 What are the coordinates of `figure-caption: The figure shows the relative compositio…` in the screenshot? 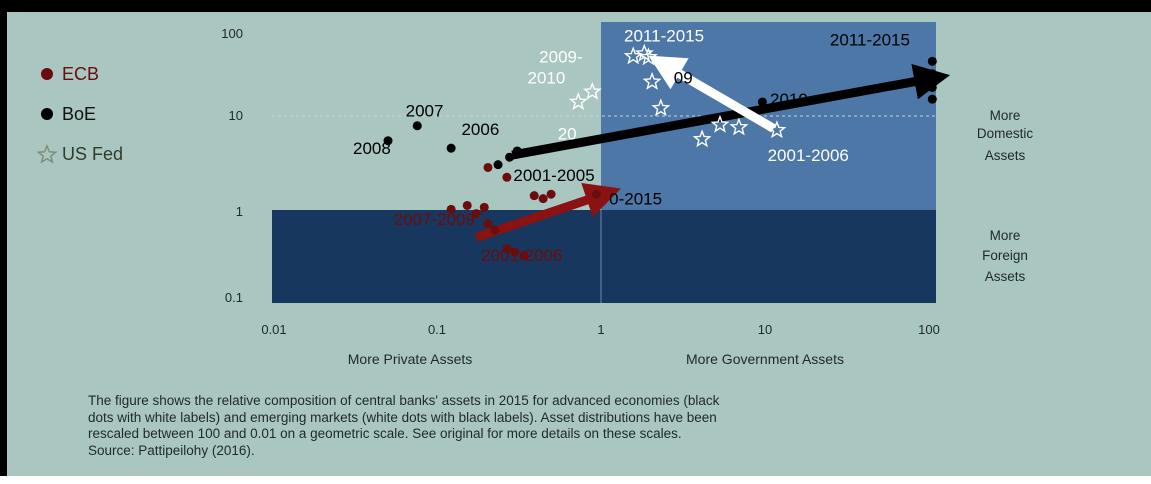 It's located at (608, 426).